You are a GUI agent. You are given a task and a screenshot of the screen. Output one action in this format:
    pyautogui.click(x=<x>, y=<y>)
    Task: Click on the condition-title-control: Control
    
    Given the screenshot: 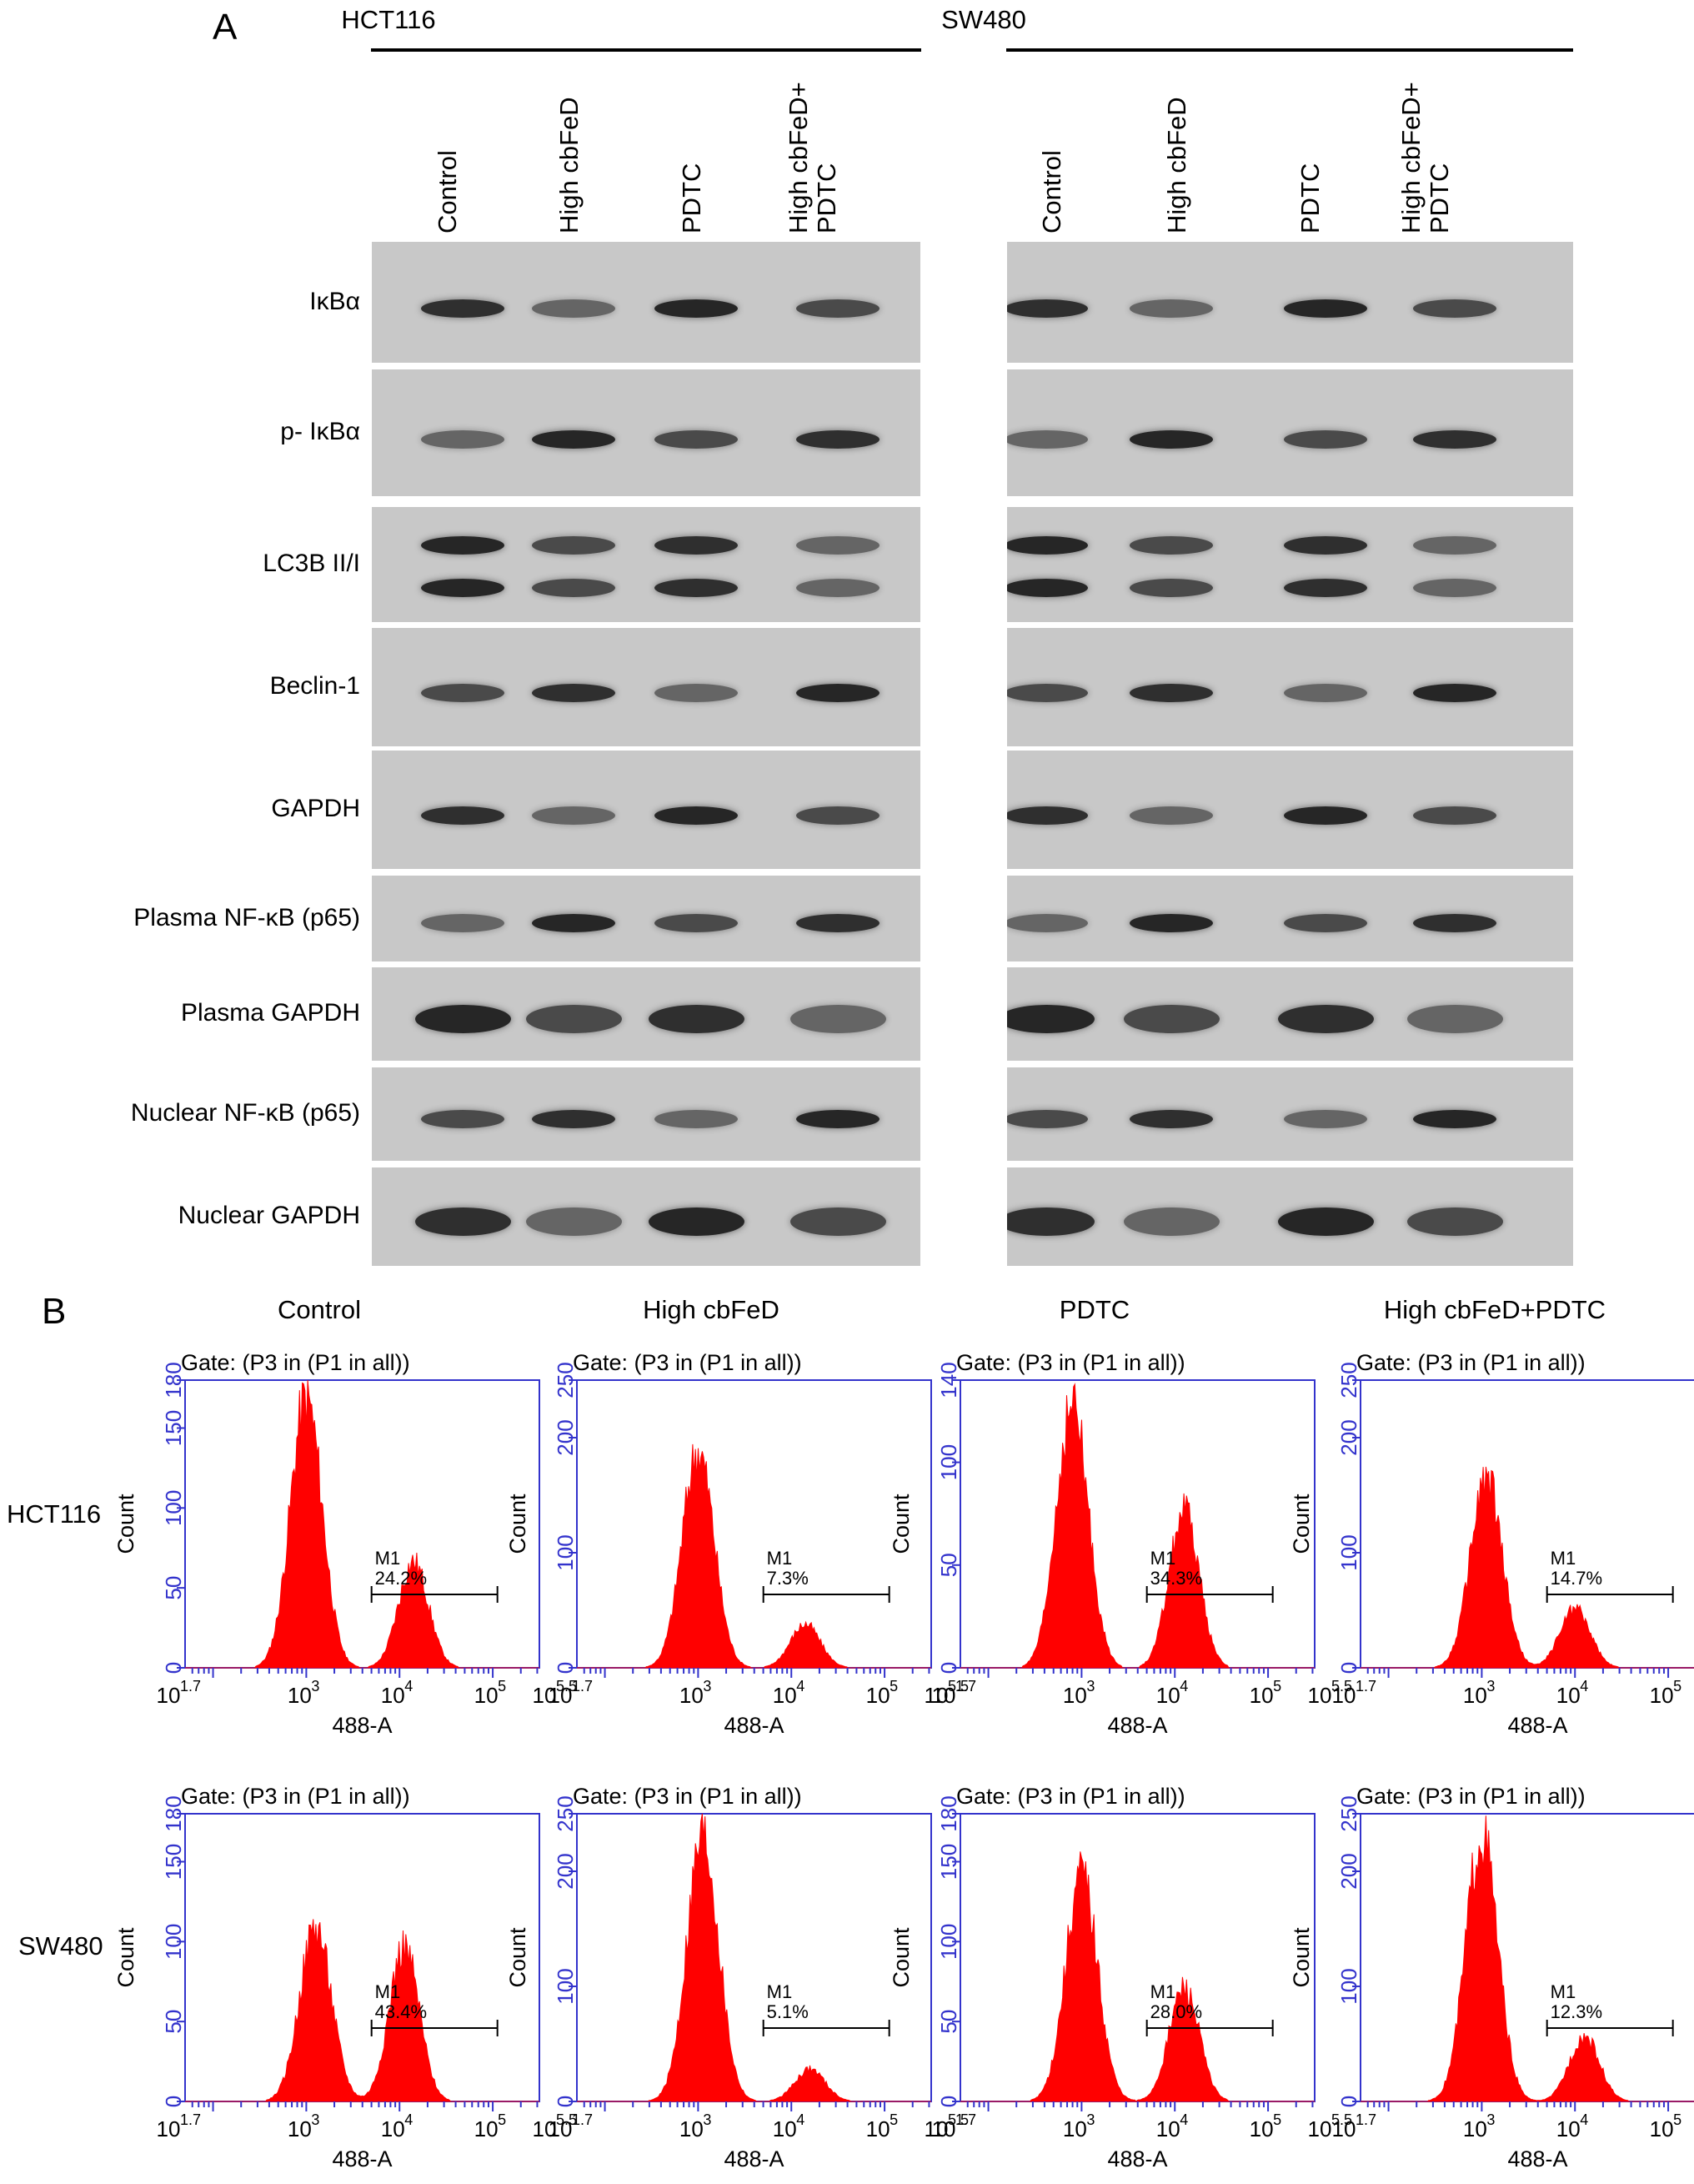 What is the action you would take?
    pyautogui.click(x=319, y=1309)
    